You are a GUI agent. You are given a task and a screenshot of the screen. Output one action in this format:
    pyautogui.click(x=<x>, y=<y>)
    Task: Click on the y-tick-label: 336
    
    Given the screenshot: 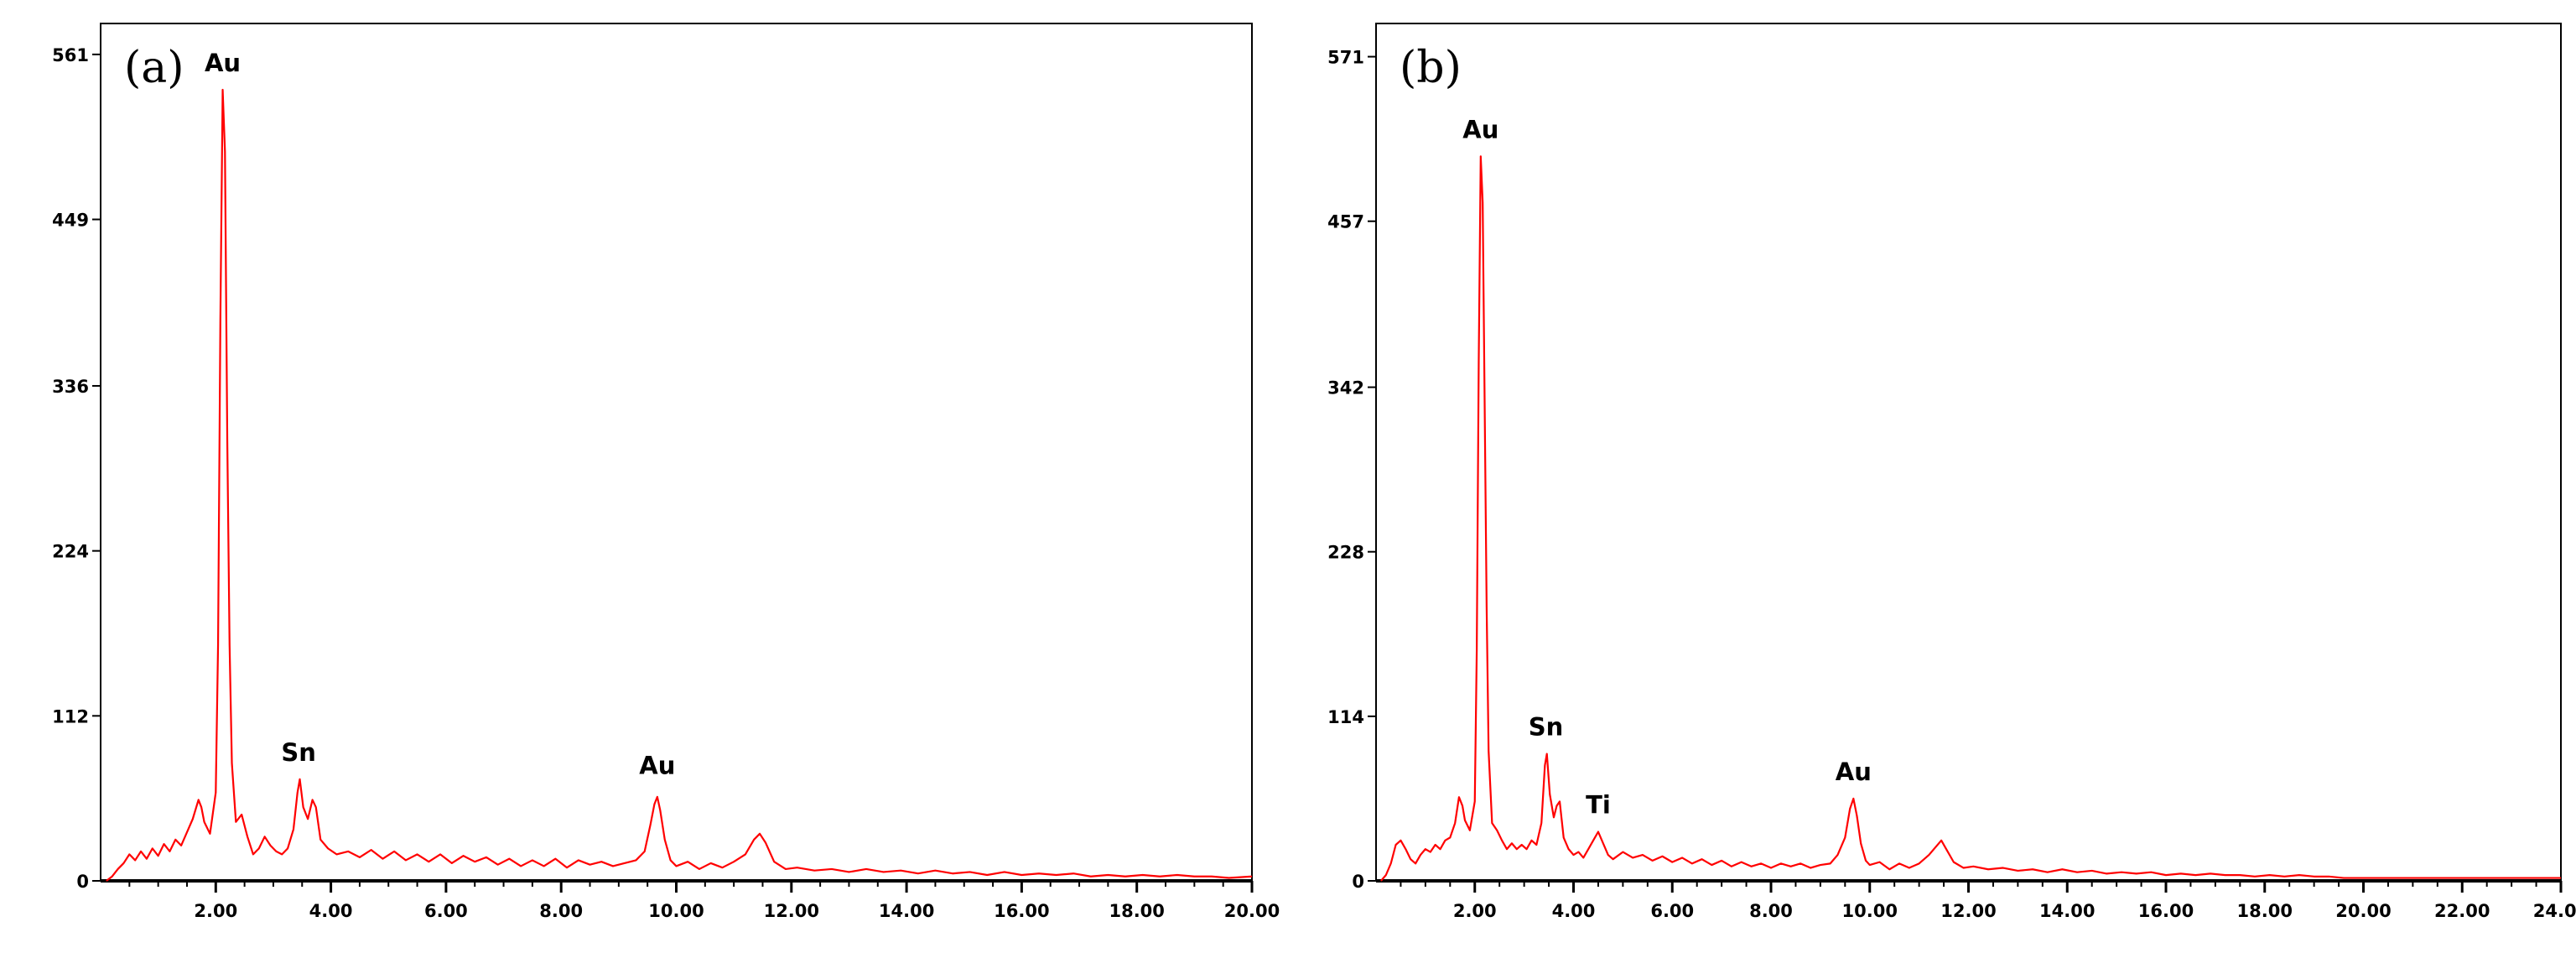 What is the action you would take?
    pyautogui.click(x=70, y=387)
    